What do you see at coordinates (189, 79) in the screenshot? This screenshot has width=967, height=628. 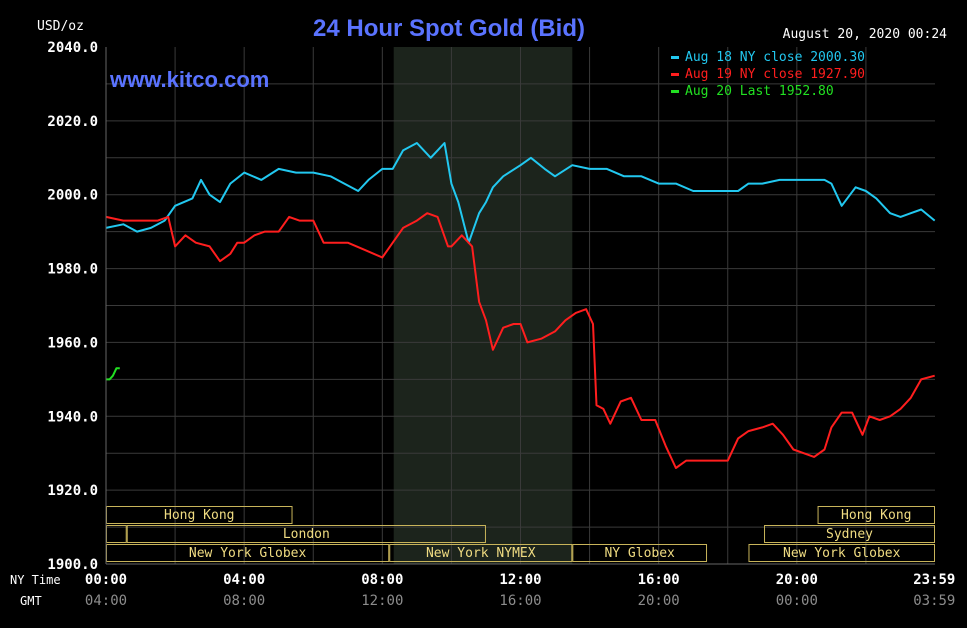 I see `website-label: www.kitco.com` at bounding box center [189, 79].